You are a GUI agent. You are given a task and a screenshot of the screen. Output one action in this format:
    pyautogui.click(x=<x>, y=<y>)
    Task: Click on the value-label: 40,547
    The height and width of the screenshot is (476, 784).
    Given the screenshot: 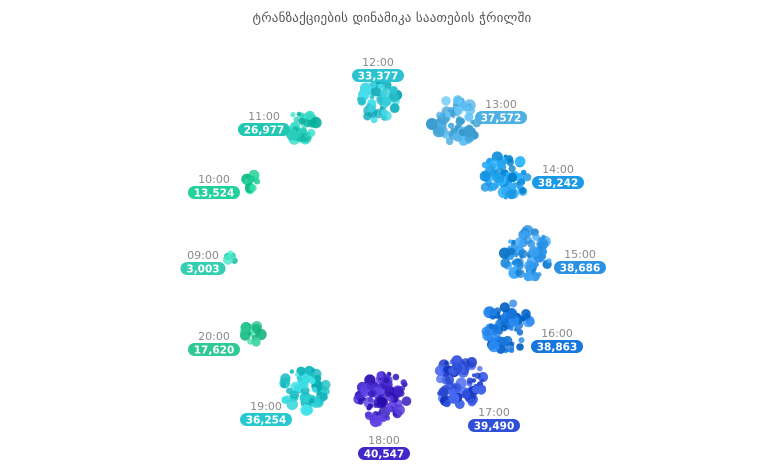 What is the action you would take?
    pyautogui.click(x=384, y=455)
    